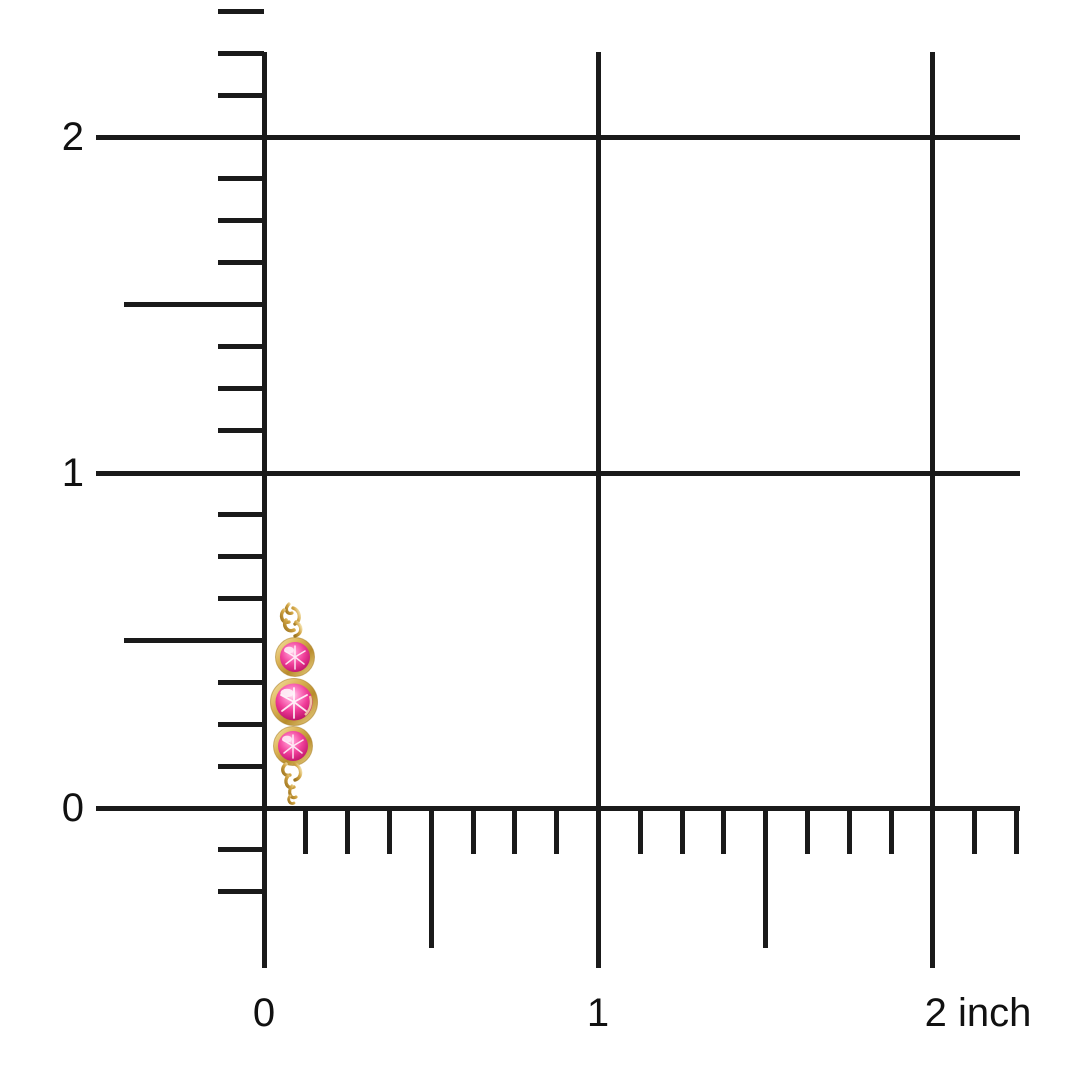 This screenshot has width=1080, height=1080. What do you see at coordinates (72, 137) in the screenshot?
I see `y-axis-label-2: 2` at bounding box center [72, 137].